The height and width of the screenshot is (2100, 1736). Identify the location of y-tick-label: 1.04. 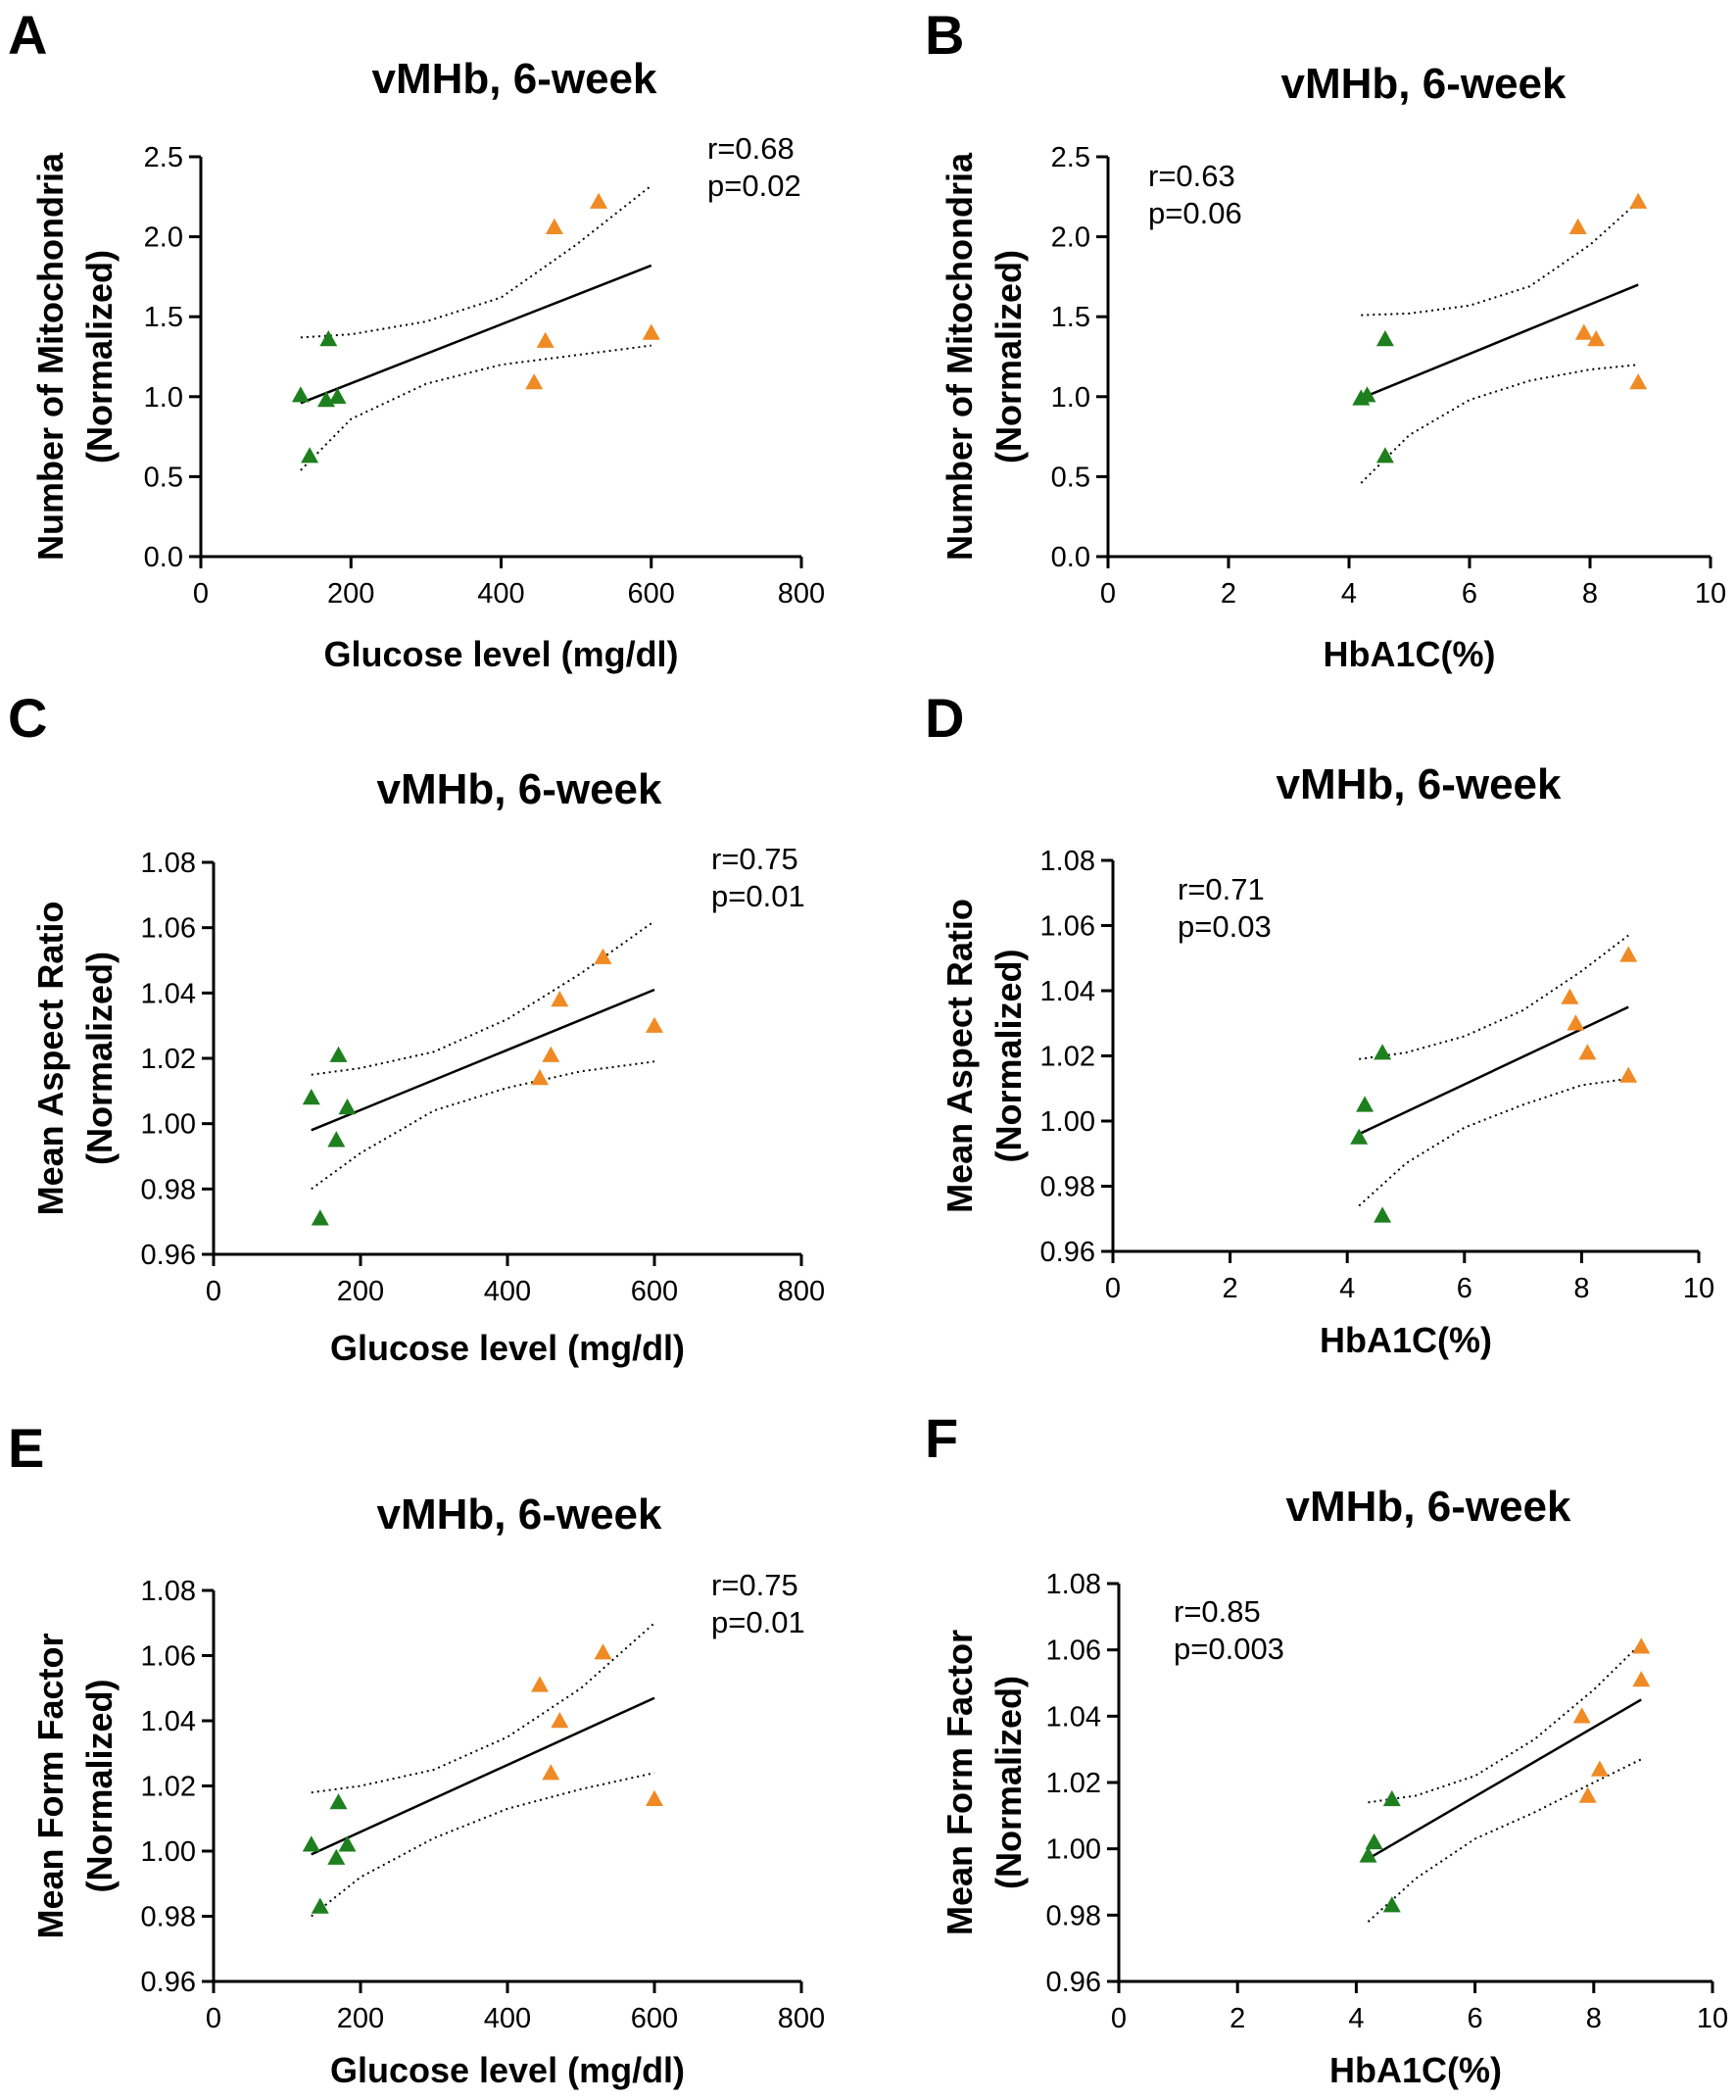
(169, 1721).